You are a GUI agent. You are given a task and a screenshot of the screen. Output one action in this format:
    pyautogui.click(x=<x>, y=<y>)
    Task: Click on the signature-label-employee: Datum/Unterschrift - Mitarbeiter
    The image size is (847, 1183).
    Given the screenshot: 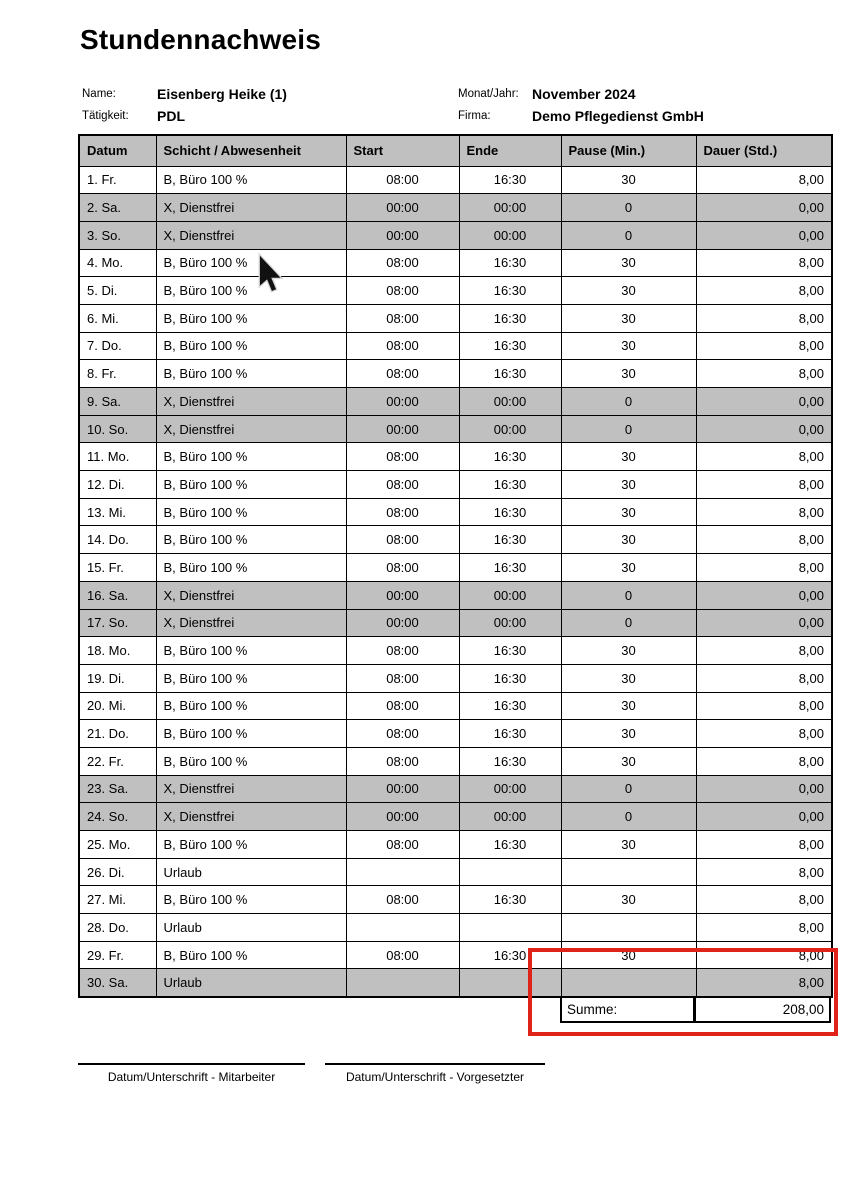 What is the action you would take?
    pyautogui.click(x=191, y=1077)
    